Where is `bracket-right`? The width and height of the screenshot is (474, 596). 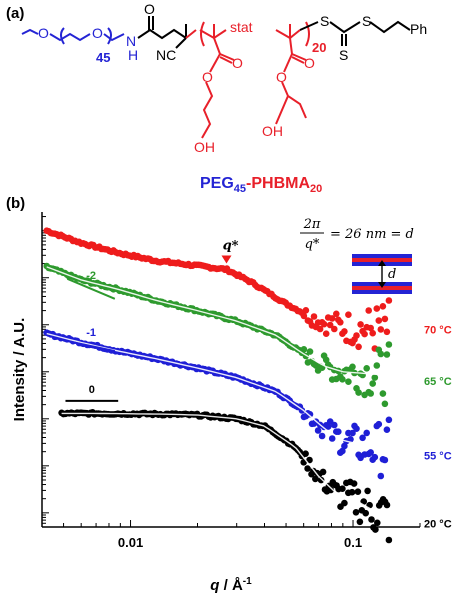 bracket-right is located at coordinates (307, 34).